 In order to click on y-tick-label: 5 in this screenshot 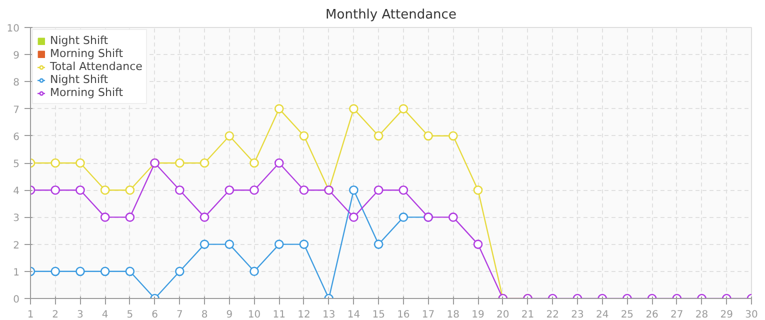, I will do `click(16, 164)`.